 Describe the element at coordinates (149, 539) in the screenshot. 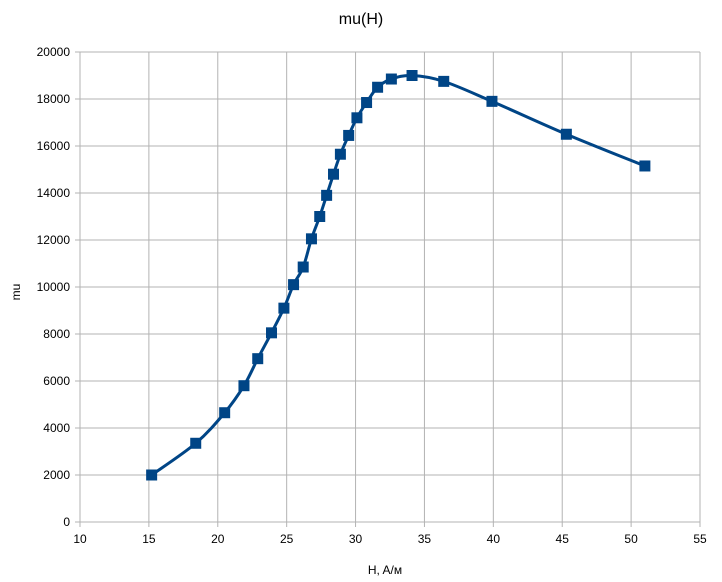

I see `x-tick-label: 15` at that location.